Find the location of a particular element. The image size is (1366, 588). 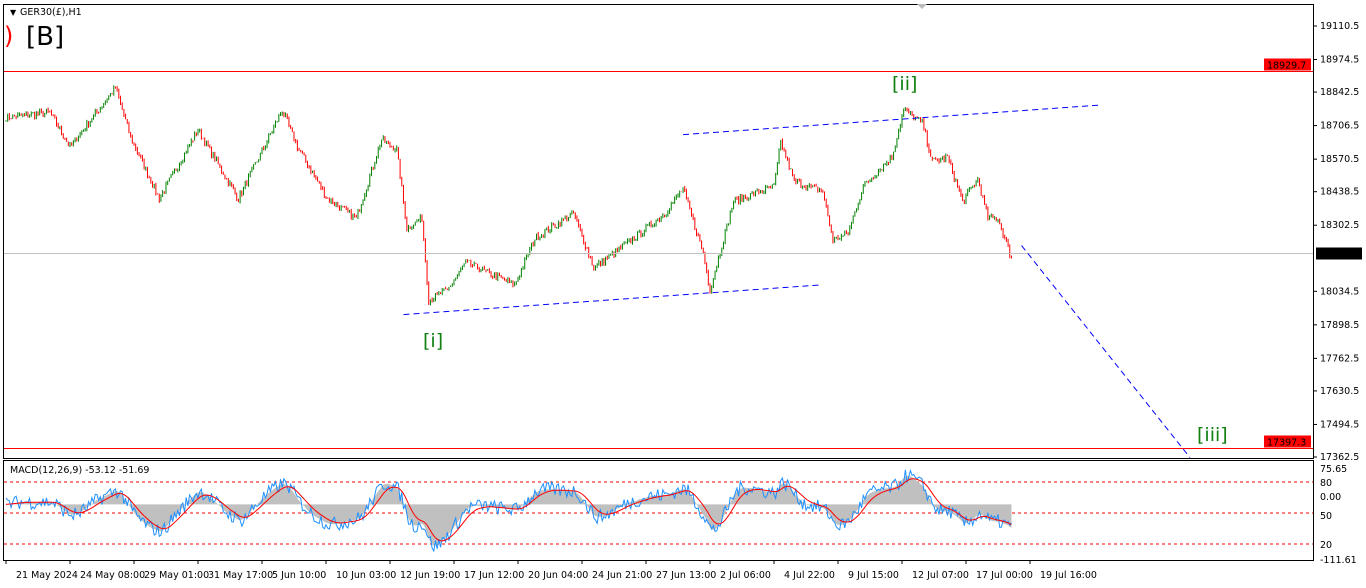

current-price-tag is located at coordinates (1339, 253).